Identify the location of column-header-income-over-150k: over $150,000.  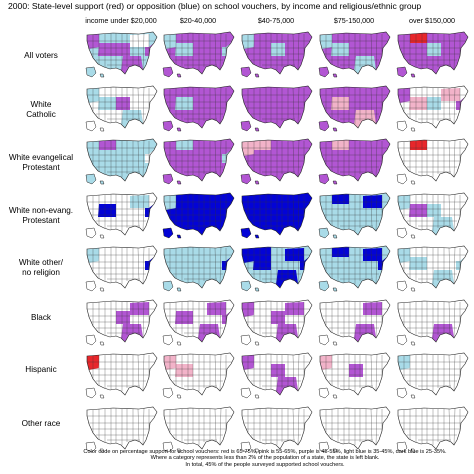
(432, 20).